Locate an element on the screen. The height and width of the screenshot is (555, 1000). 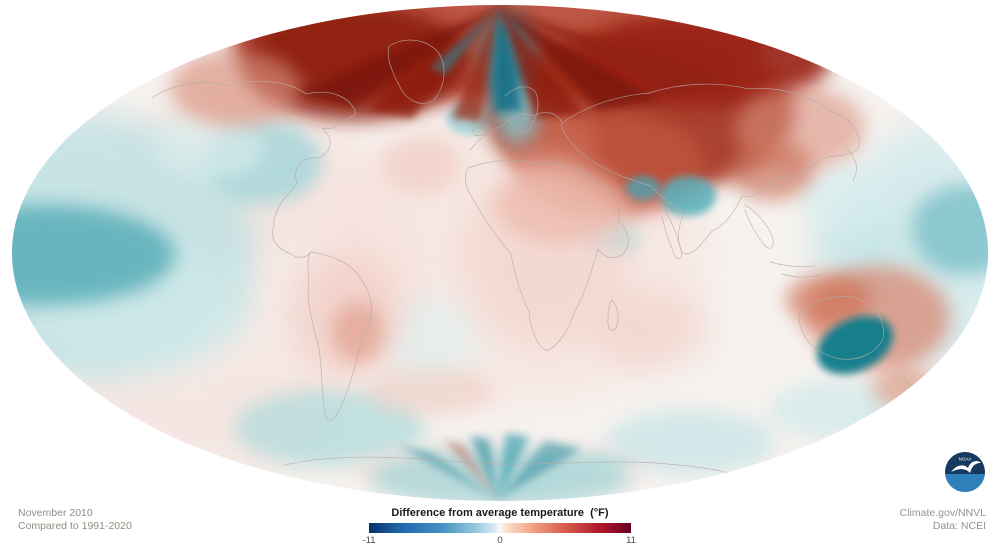
legend-ticks: -11 0 11 is located at coordinates (498, 541).